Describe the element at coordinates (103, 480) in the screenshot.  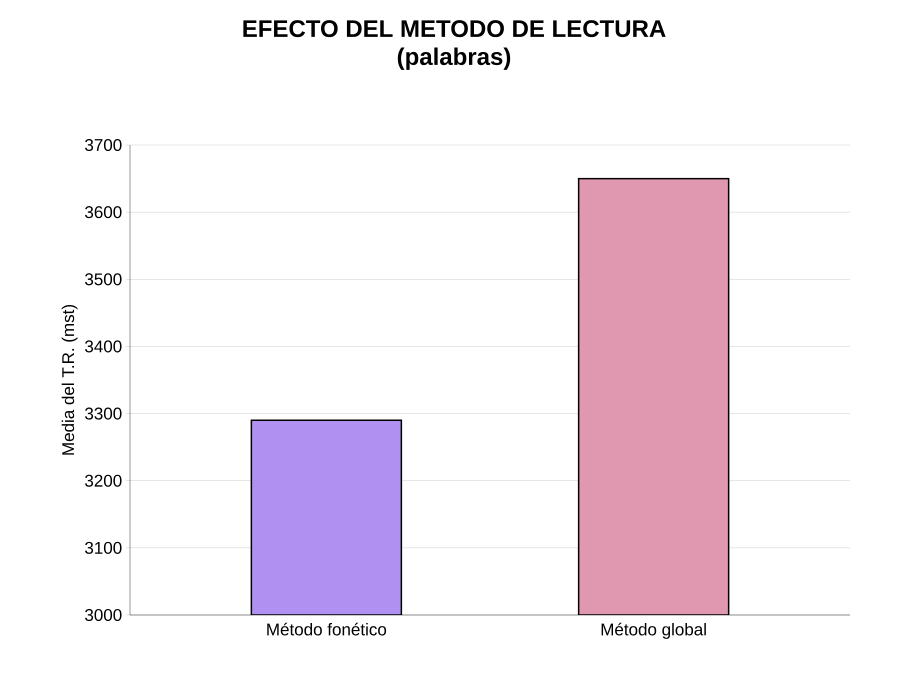
I see `y-tick-label: 3200` at that location.